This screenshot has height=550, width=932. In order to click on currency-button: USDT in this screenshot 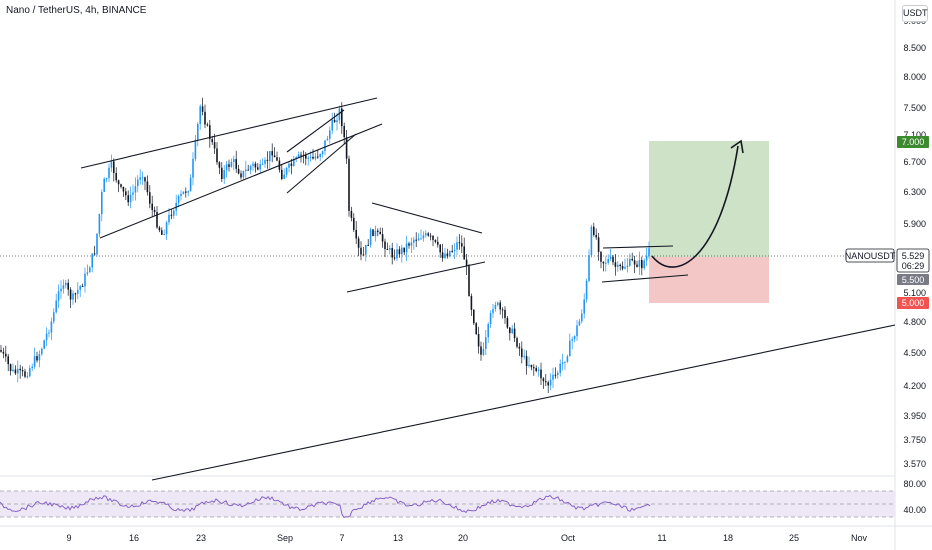, I will do `click(915, 13)`.